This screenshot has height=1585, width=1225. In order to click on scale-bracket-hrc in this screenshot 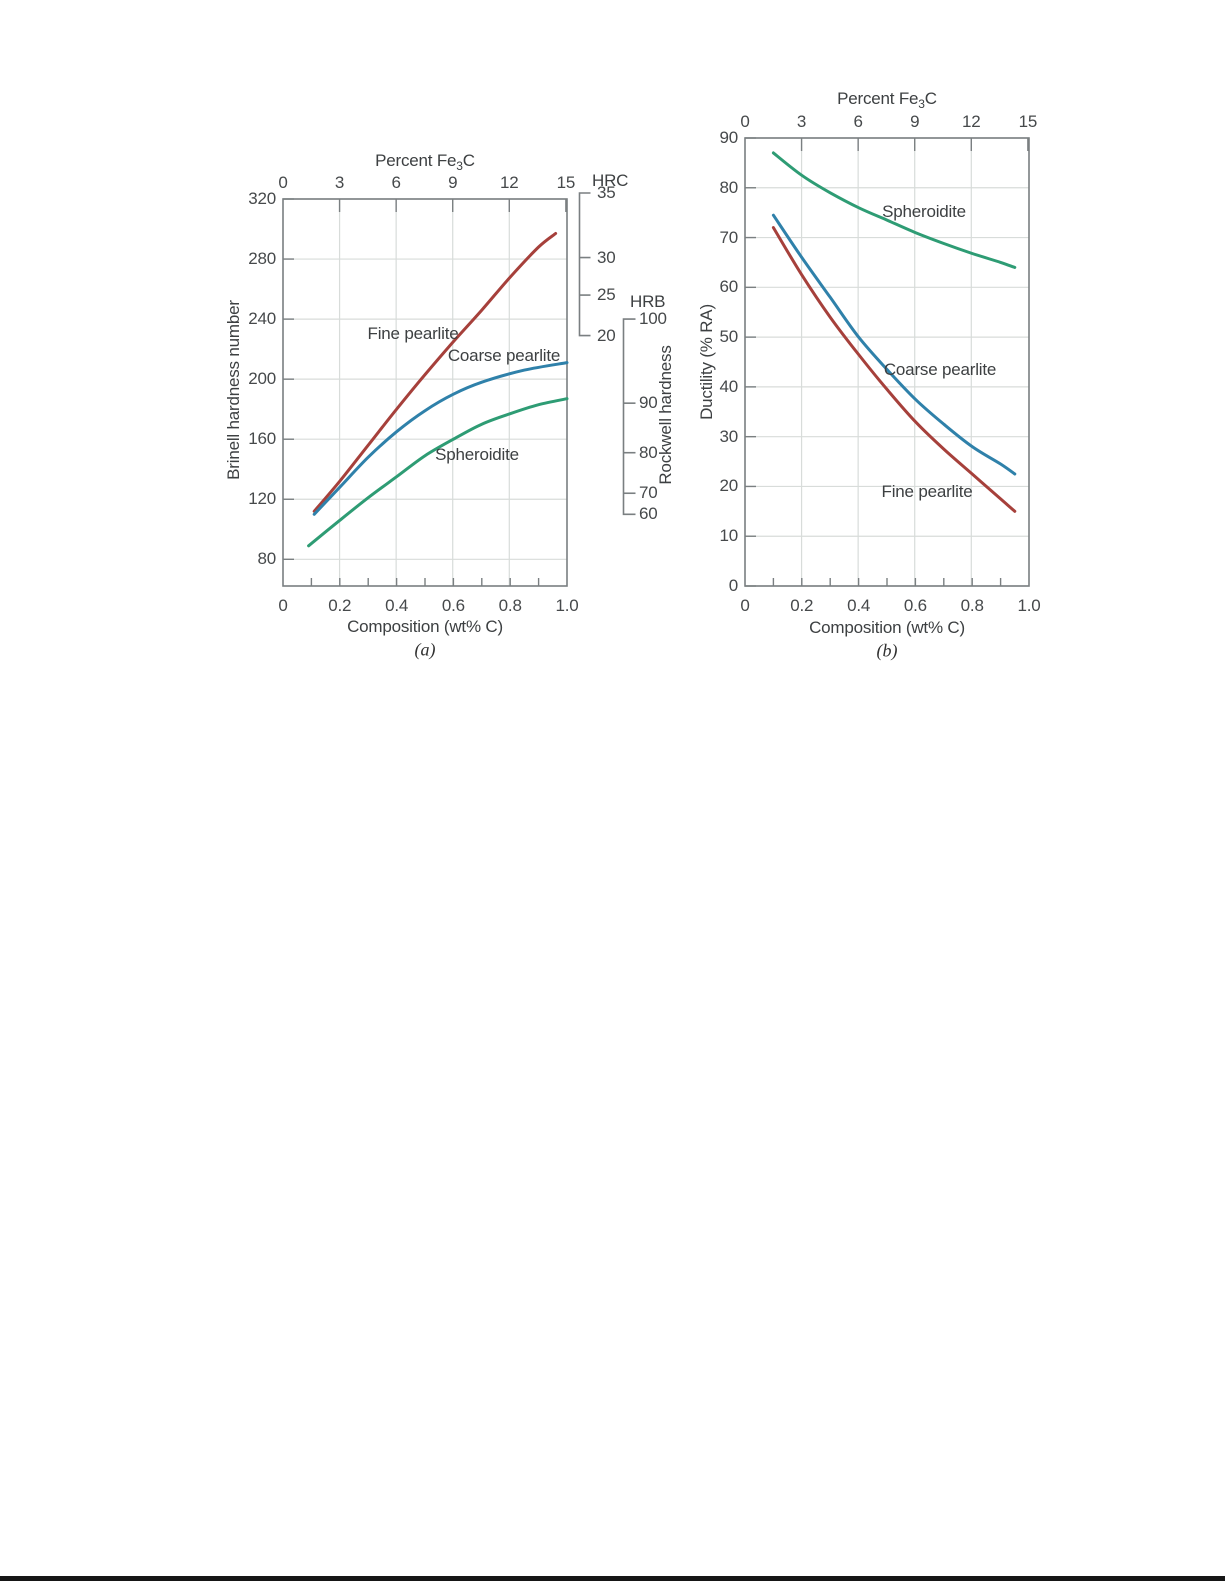, I will do `click(584, 264)`.